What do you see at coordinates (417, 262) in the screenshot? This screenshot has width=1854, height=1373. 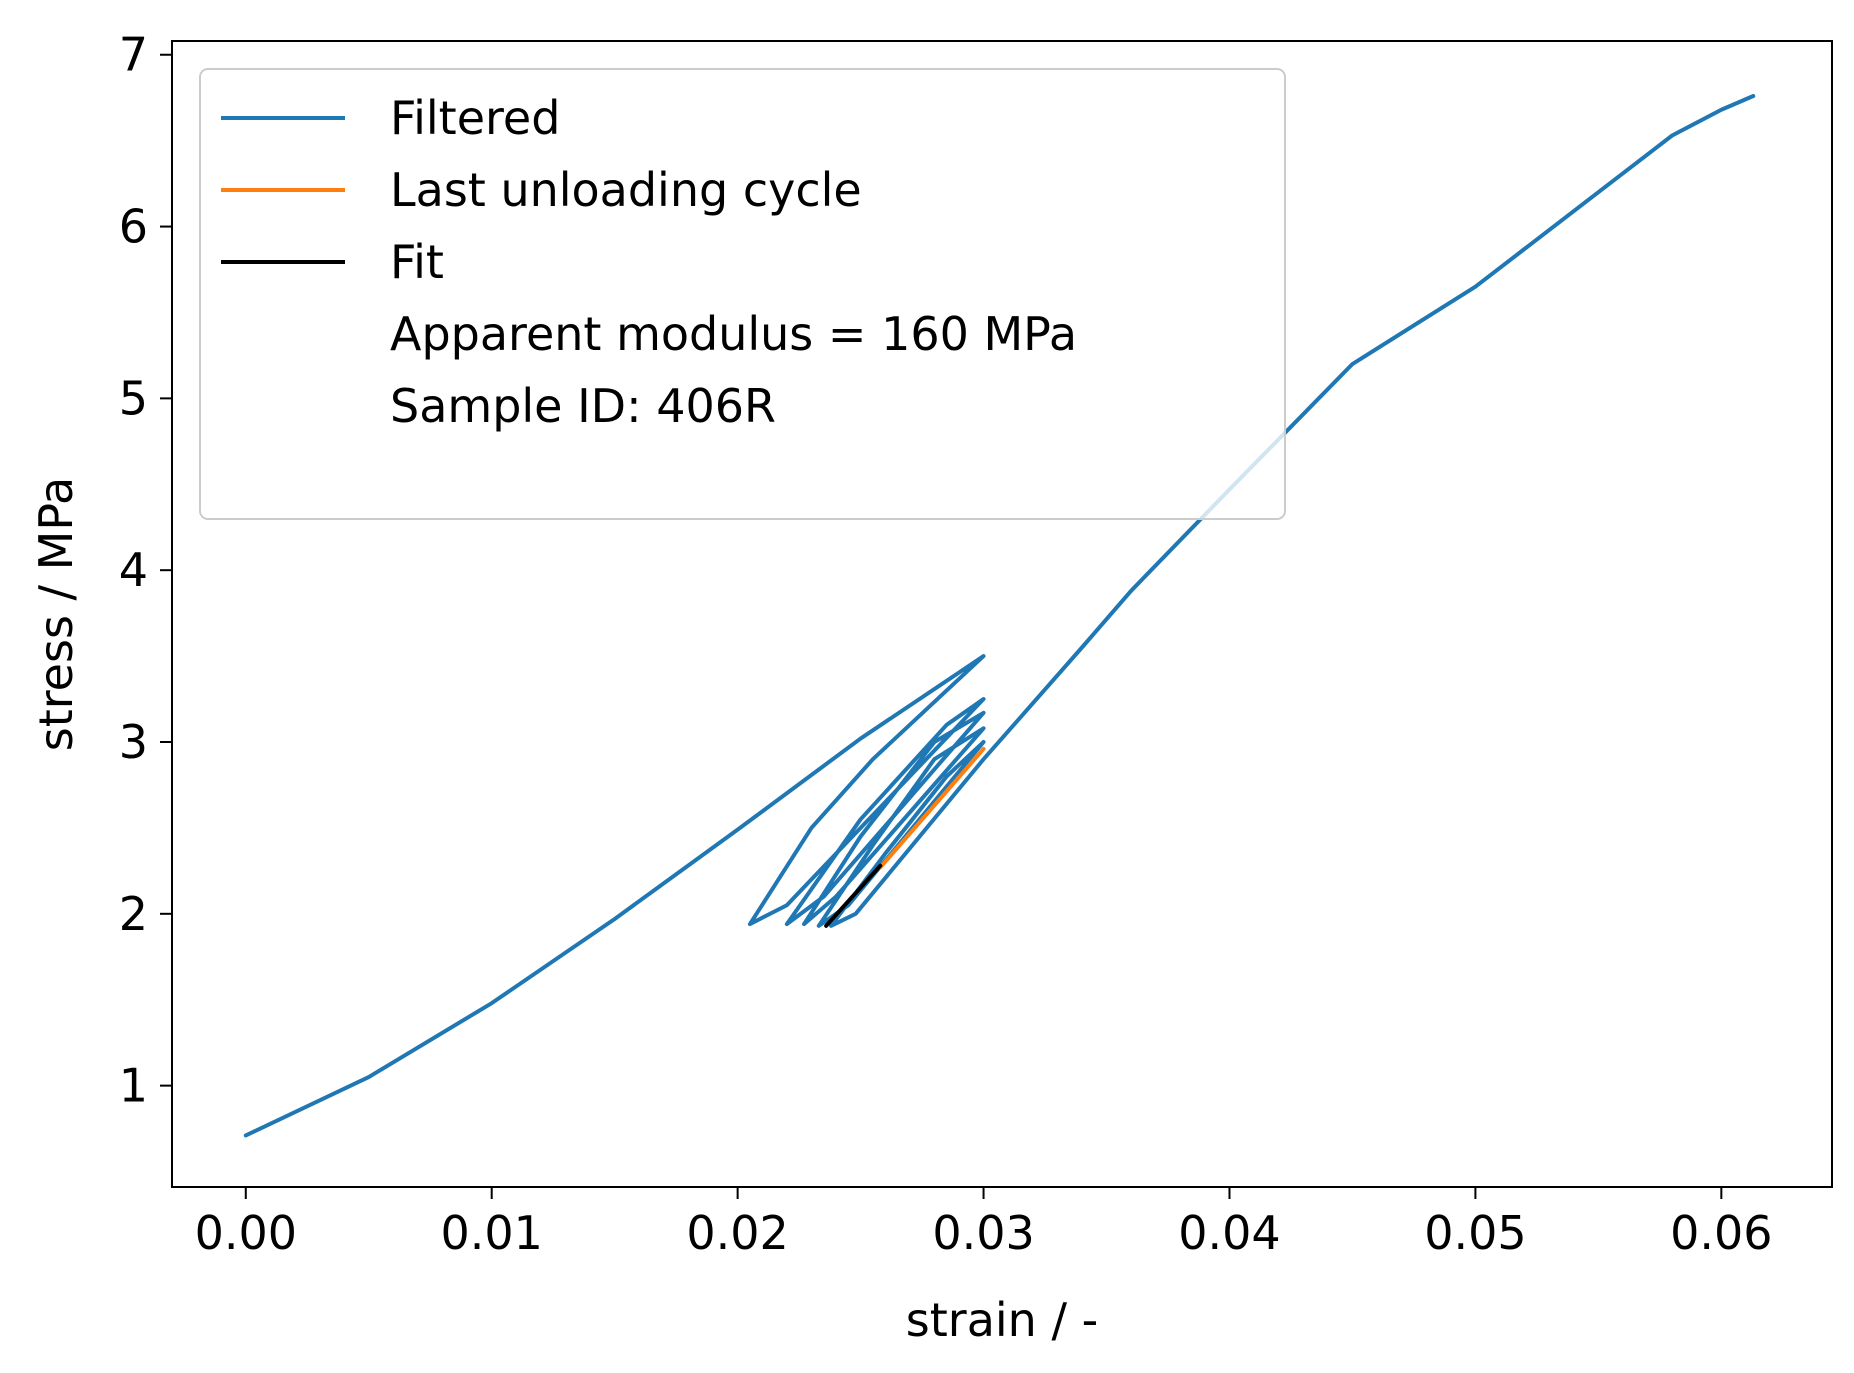 I see `legend-label: Fit` at bounding box center [417, 262].